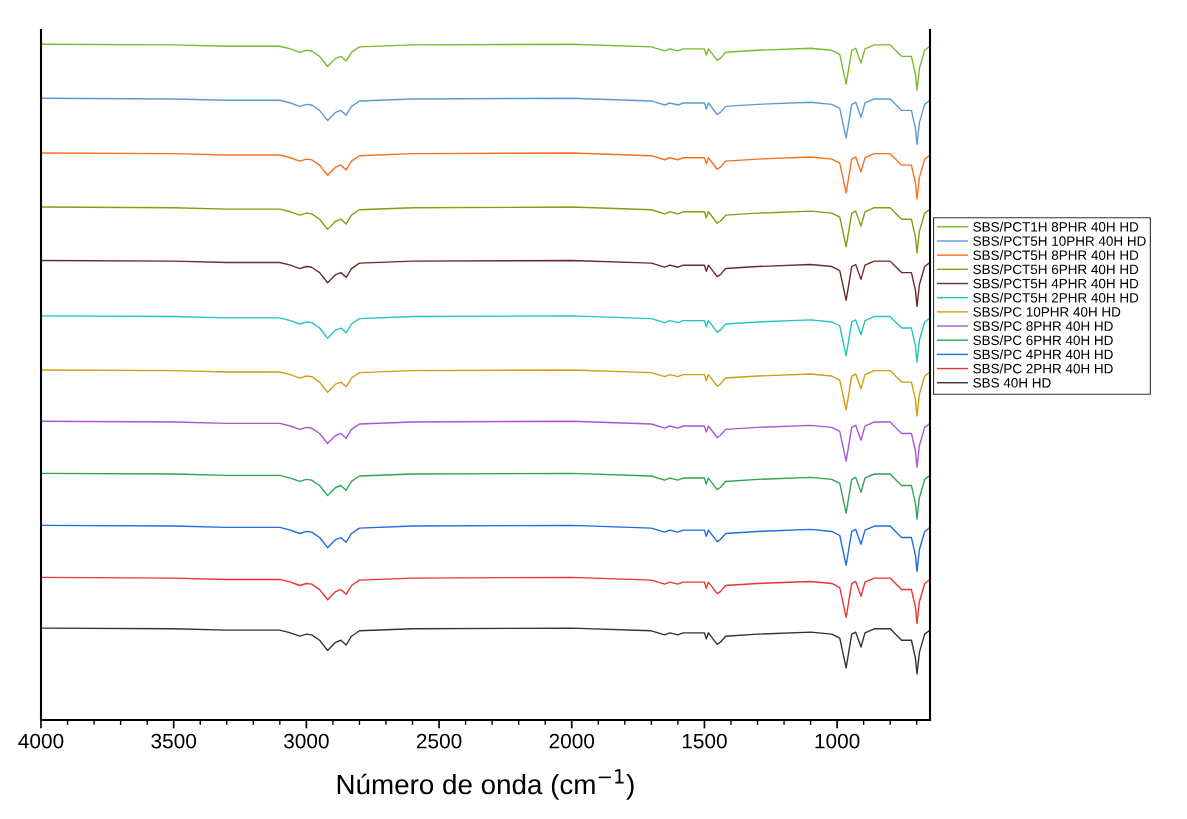  What do you see at coordinates (485, 784) in the screenshot?
I see `x-axis-title: Número de onda (cm$^{−1}$)` at bounding box center [485, 784].